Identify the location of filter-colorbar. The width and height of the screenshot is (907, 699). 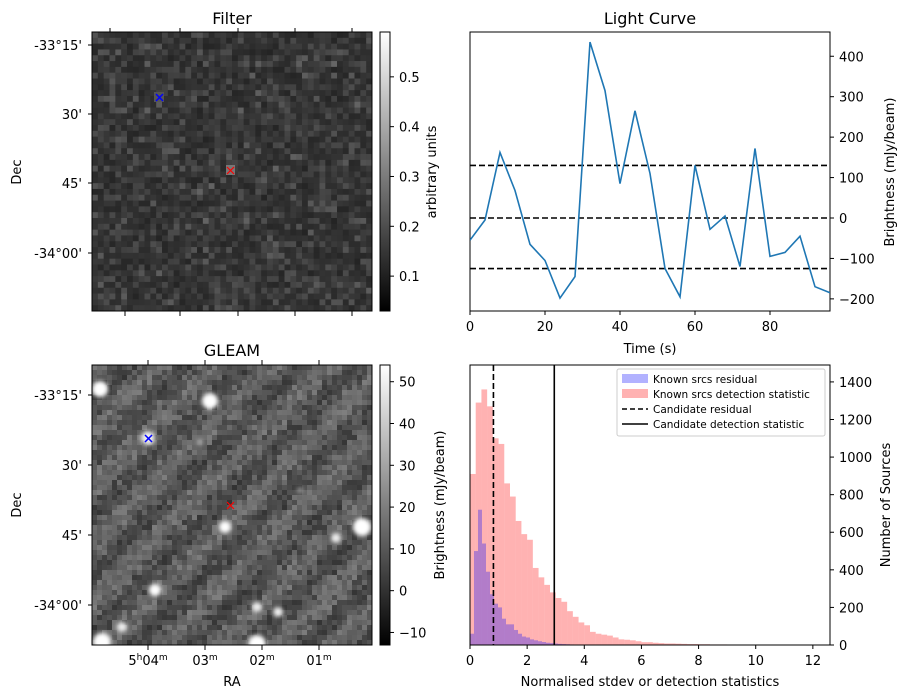
(385, 171).